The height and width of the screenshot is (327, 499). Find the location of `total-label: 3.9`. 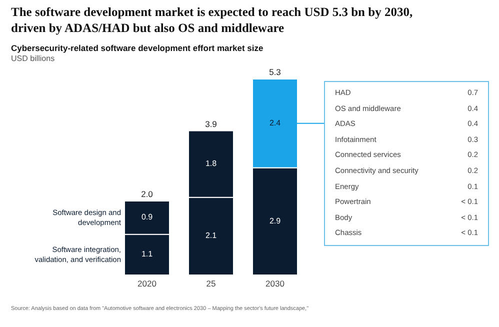

total-label: 3.9 is located at coordinates (211, 123).